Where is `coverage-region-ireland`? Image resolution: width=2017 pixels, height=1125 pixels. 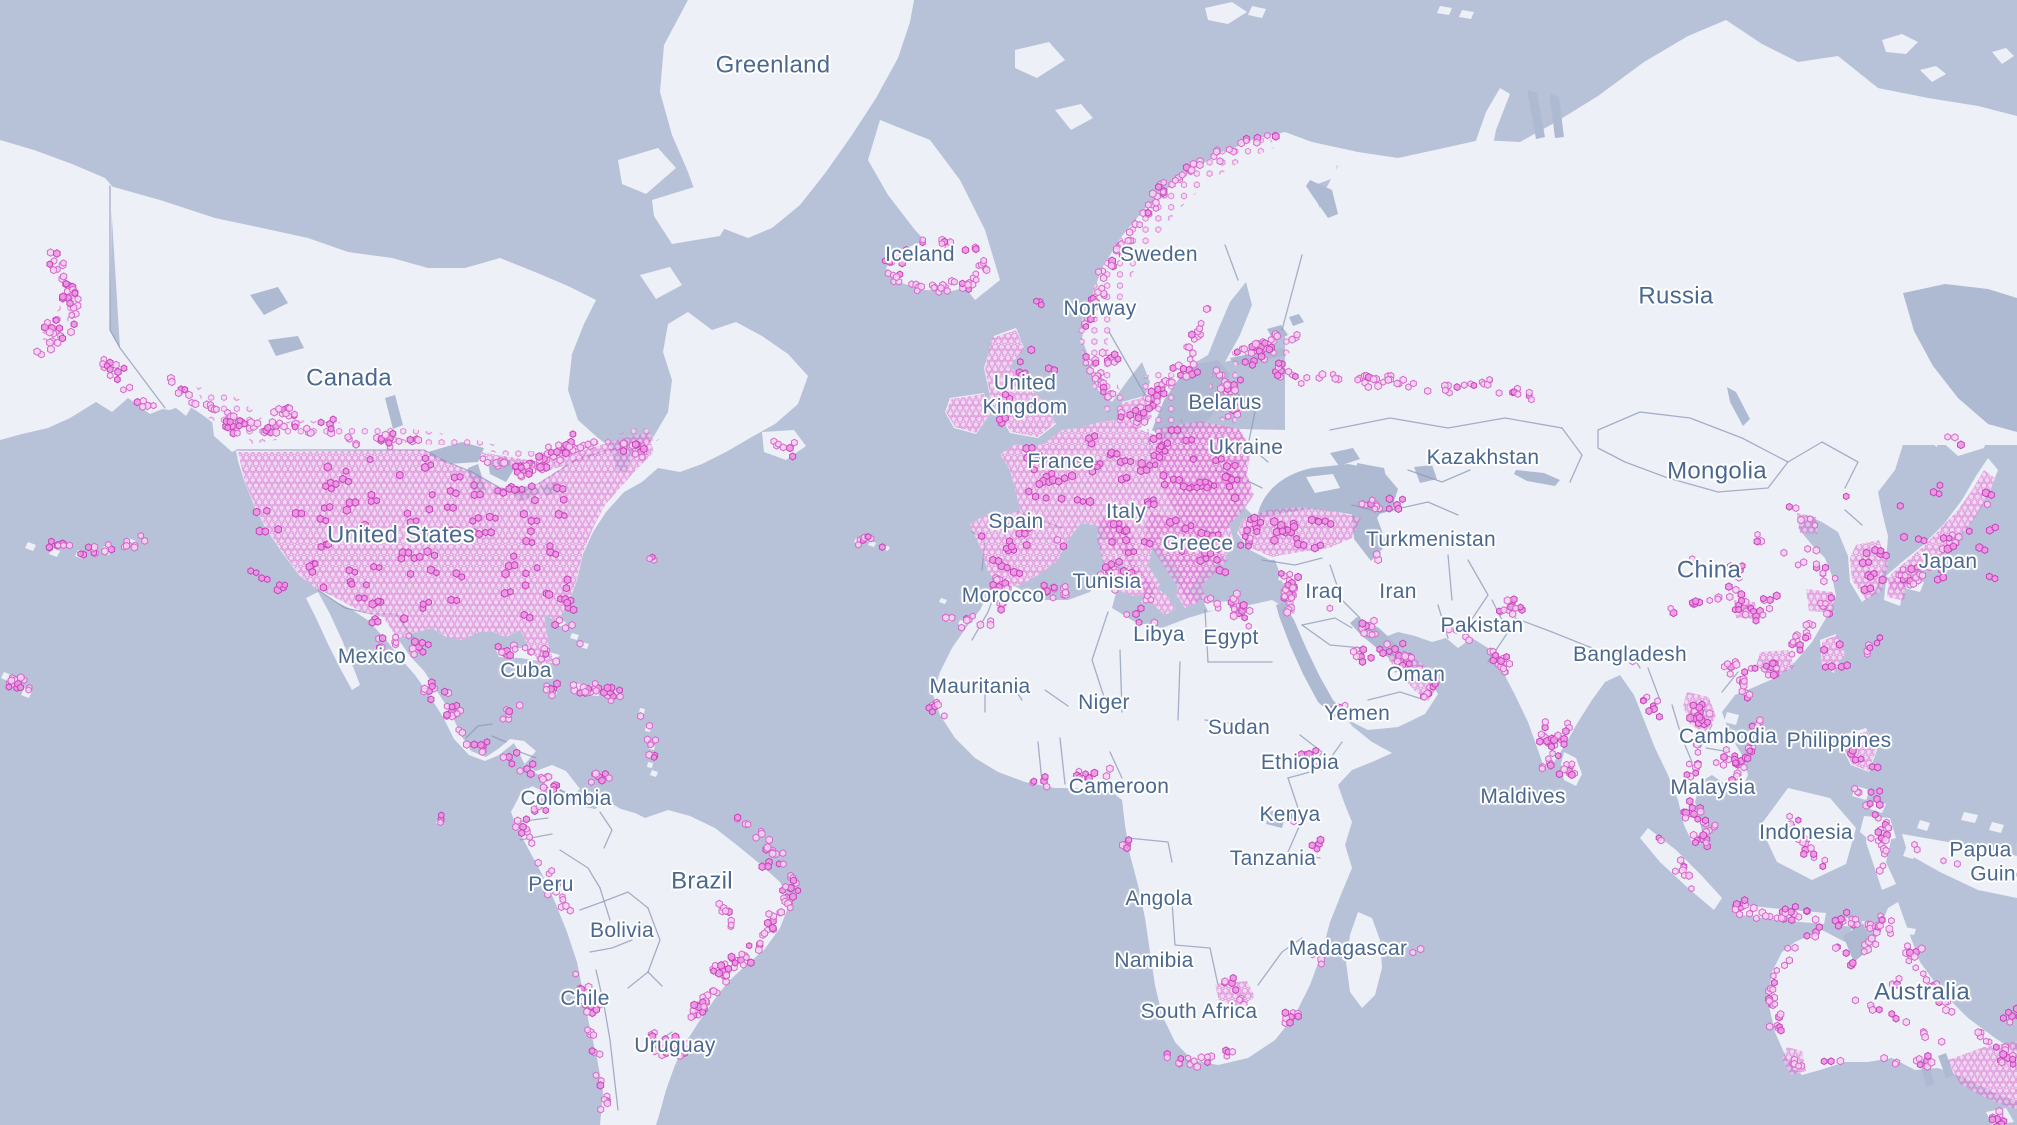
coverage-region-ireland is located at coordinates (968, 413).